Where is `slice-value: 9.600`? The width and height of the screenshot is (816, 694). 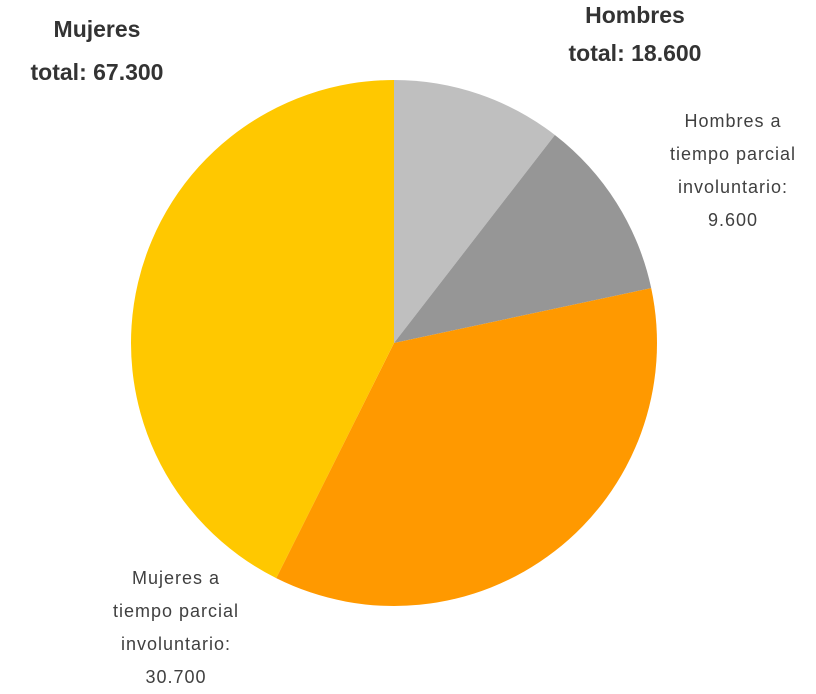
slice-value: 9.600 is located at coordinates (733, 220).